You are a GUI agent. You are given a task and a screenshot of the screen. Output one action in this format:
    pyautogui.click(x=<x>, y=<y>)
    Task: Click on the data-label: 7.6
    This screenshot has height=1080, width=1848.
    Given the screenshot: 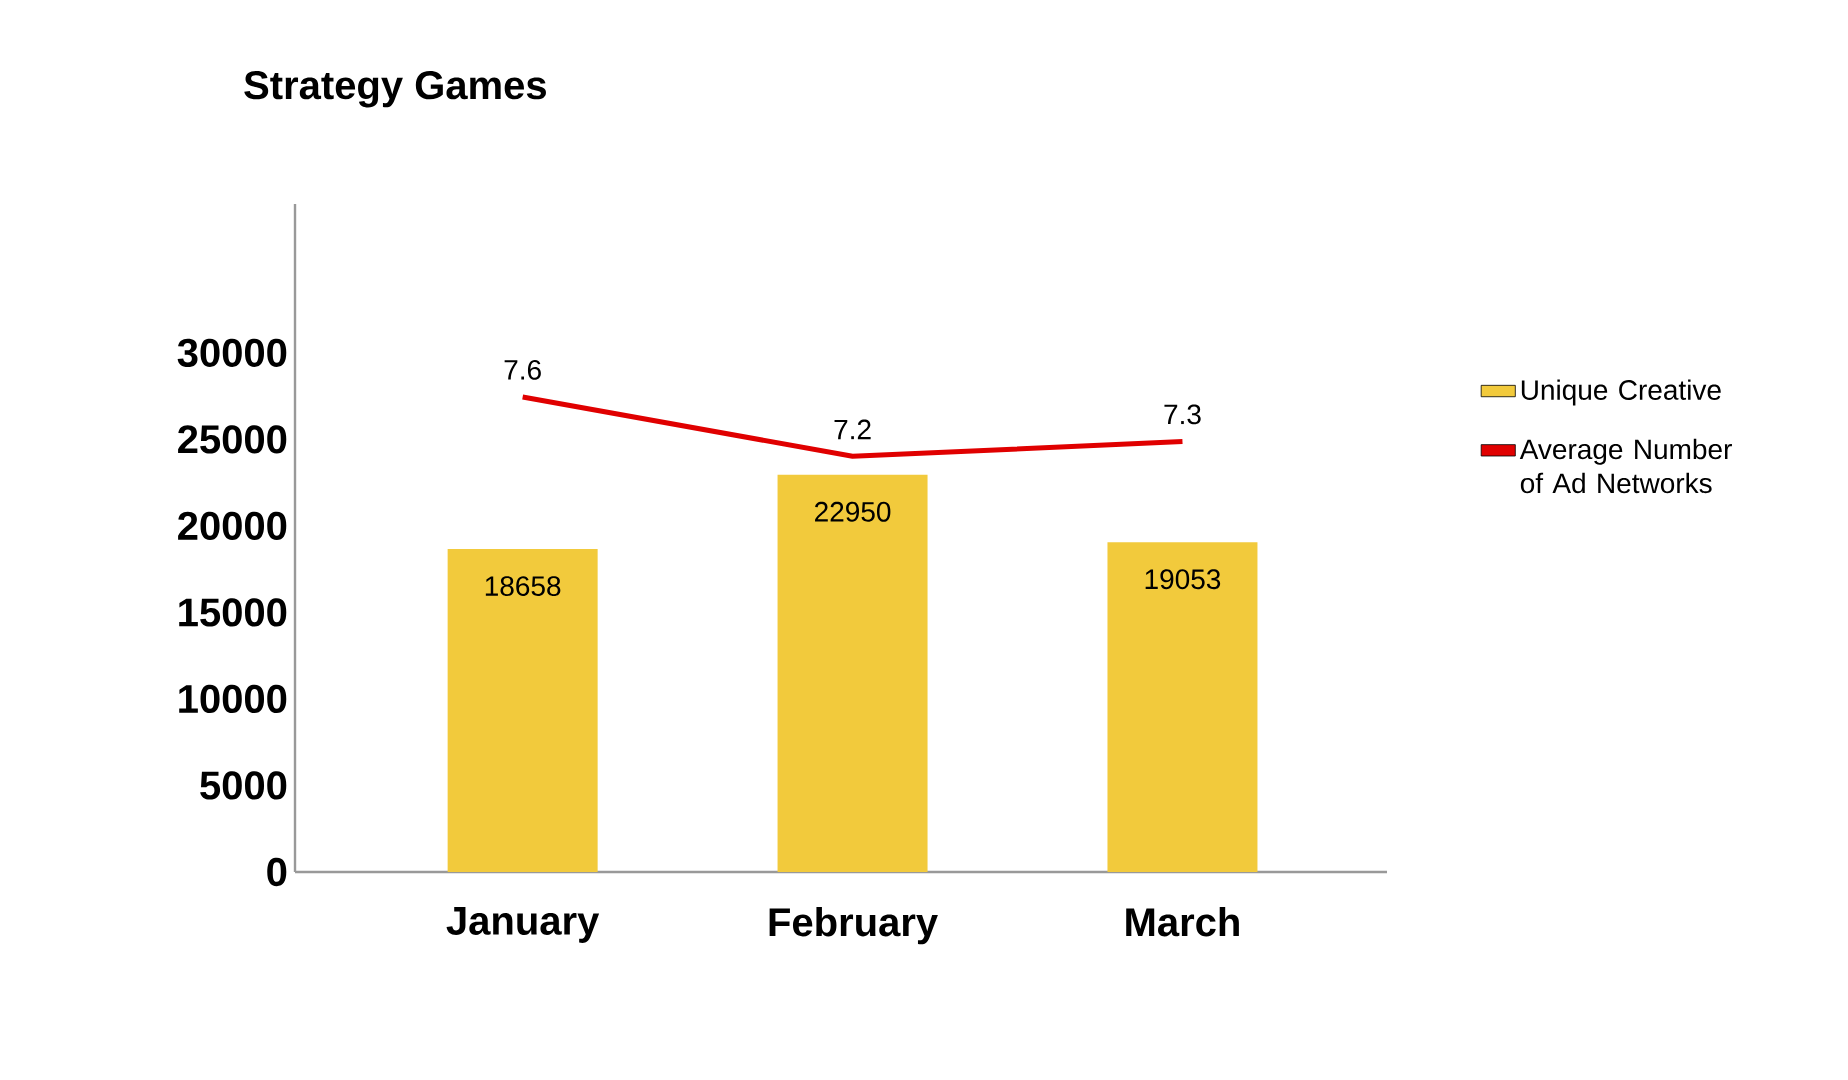 What is the action you would take?
    pyautogui.click(x=522, y=369)
    